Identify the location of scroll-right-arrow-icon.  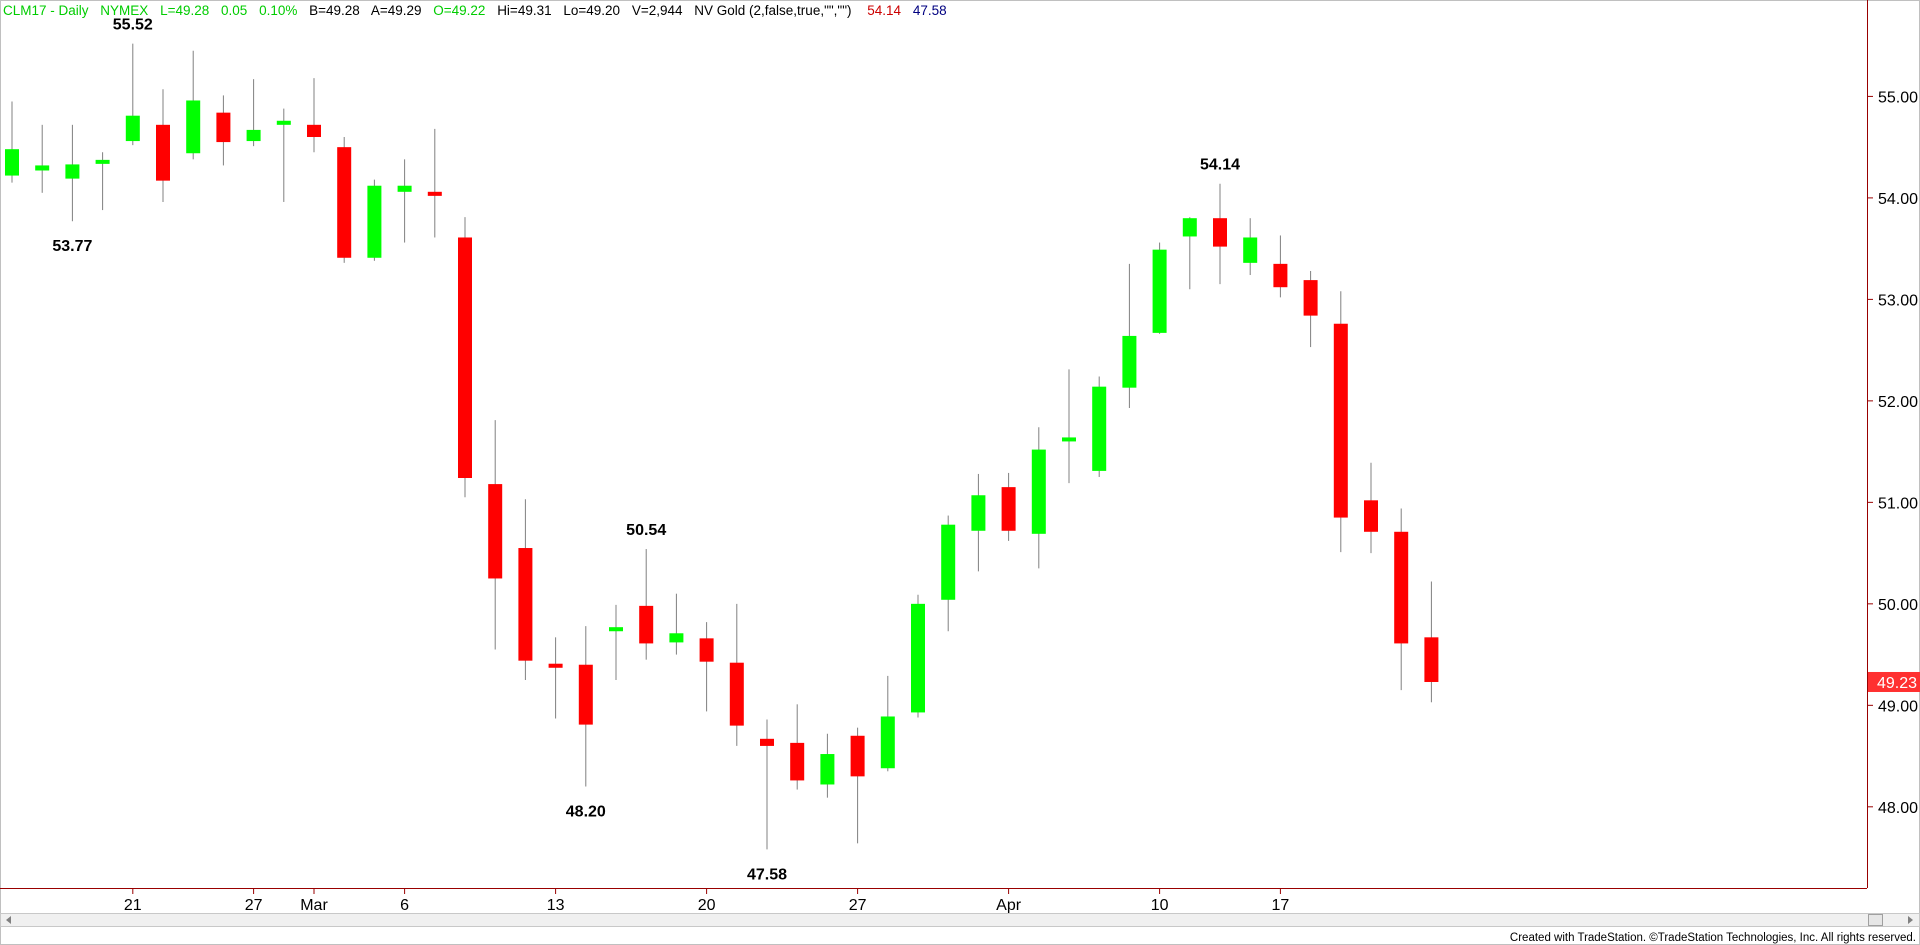
(1910, 920).